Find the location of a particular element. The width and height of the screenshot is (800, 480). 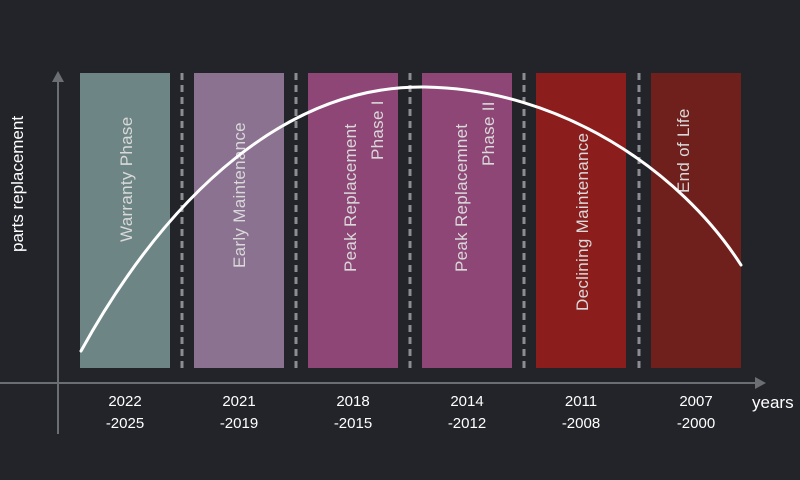

y-axis-arrow-icon is located at coordinates (58, 76).